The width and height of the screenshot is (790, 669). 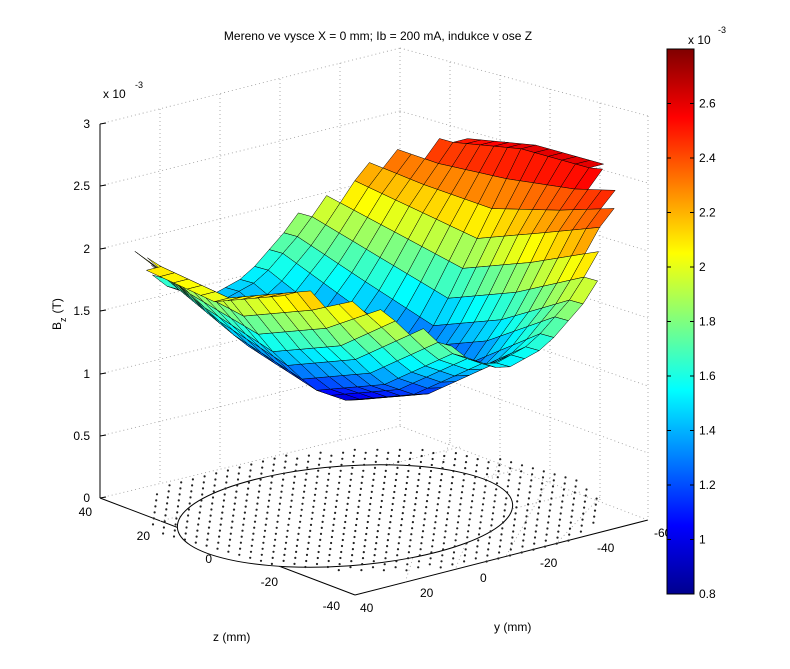 What do you see at coordinates (501, 557) in the screenshot?
I see `y-floor-edge` at bounding box center [501, 557].